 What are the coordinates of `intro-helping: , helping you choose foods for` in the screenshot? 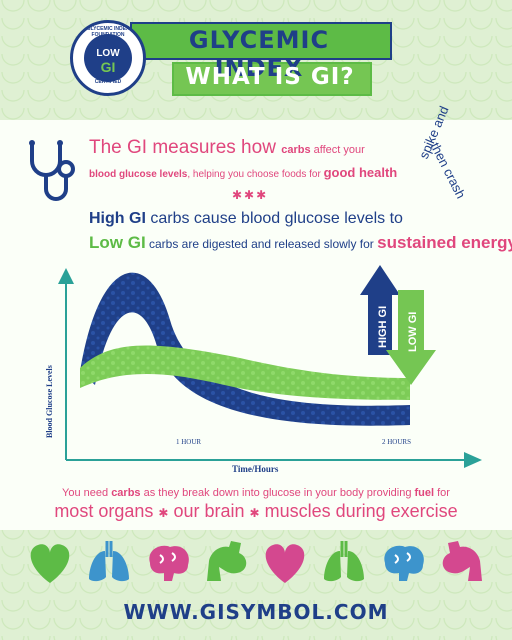 It's located at (255, 174).